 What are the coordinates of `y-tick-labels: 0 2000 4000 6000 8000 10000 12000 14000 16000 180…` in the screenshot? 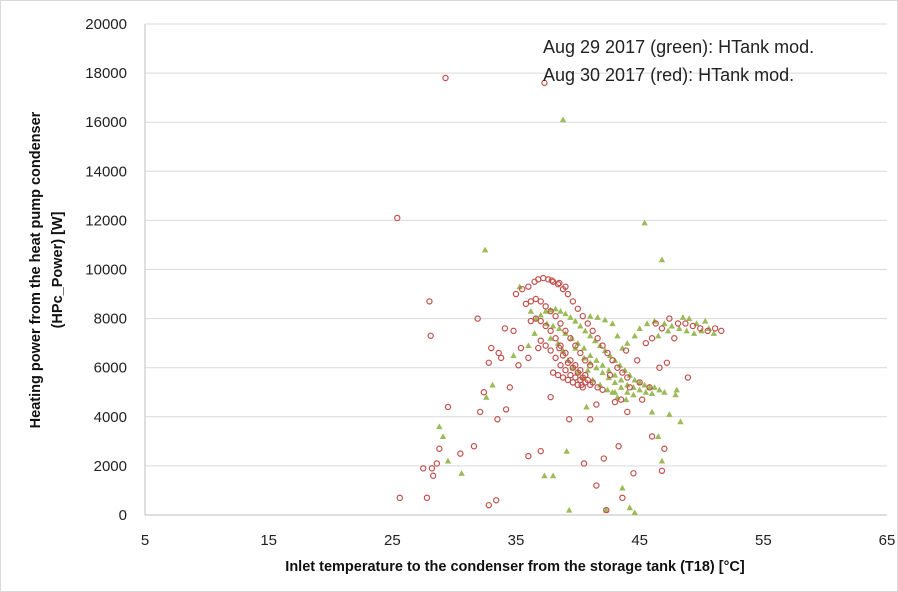 It's located at (106, 270).